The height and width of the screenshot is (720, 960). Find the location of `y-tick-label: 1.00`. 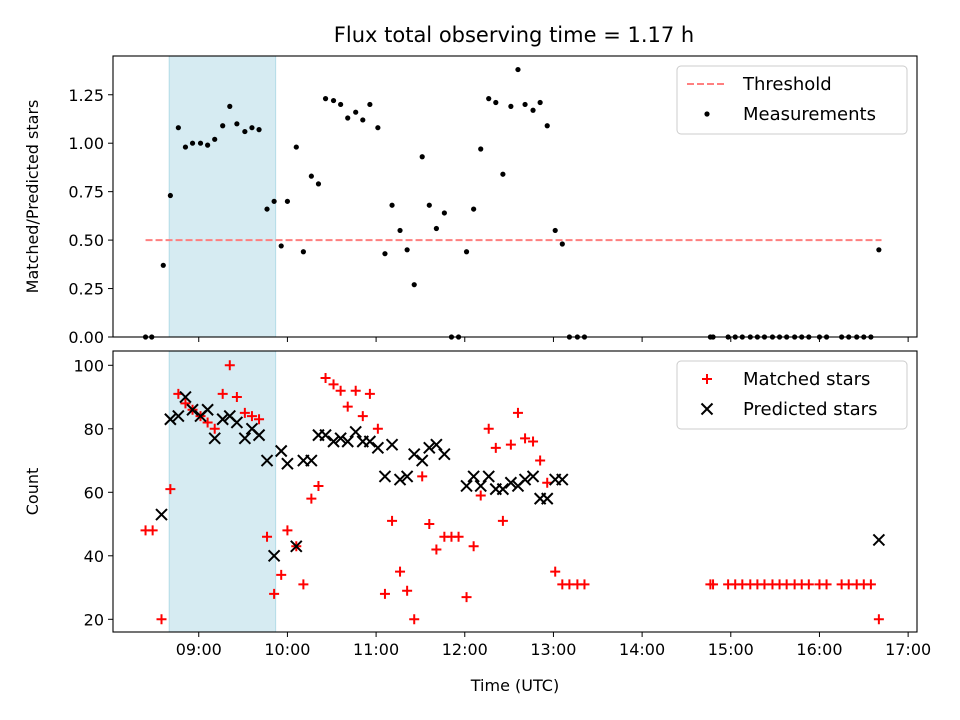

y-tick-label: 1.00 is located at coordinates (86, 143).